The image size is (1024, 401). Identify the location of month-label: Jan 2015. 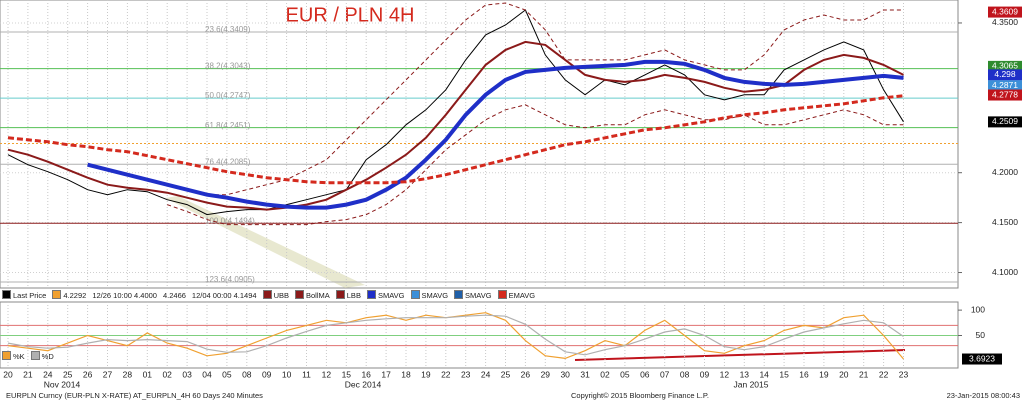
(751, 384).